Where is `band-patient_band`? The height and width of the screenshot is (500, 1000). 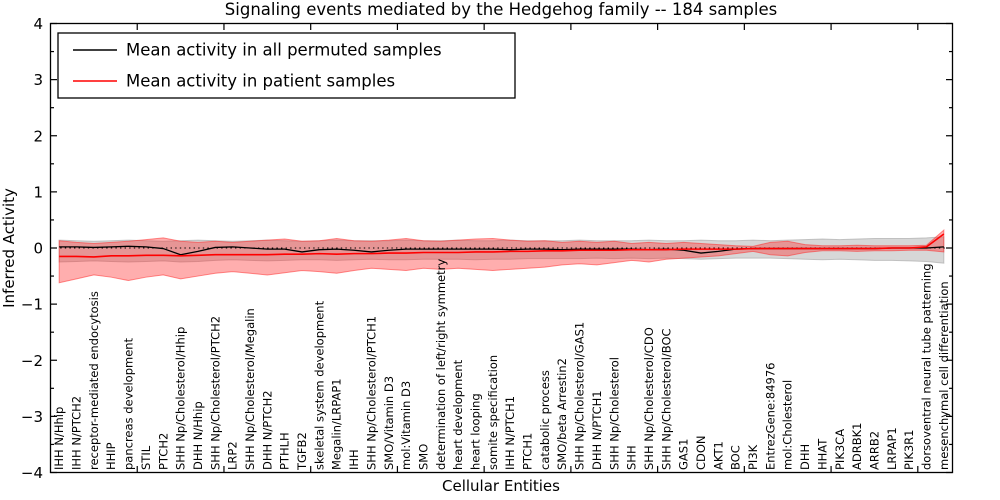 band-patient_band is located at coordinates (501, 256).